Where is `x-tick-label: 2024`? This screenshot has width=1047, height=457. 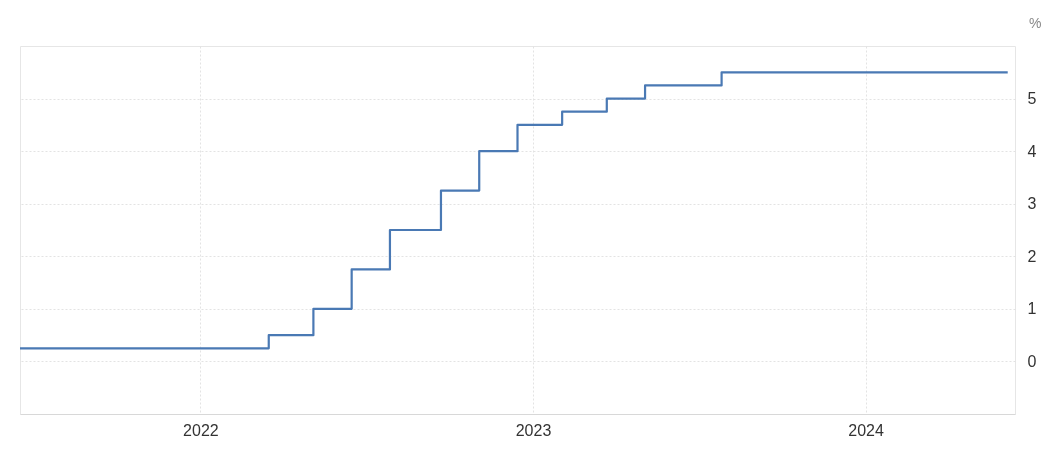 x-tick-label: 2024 is located at coordinates (866, 430).